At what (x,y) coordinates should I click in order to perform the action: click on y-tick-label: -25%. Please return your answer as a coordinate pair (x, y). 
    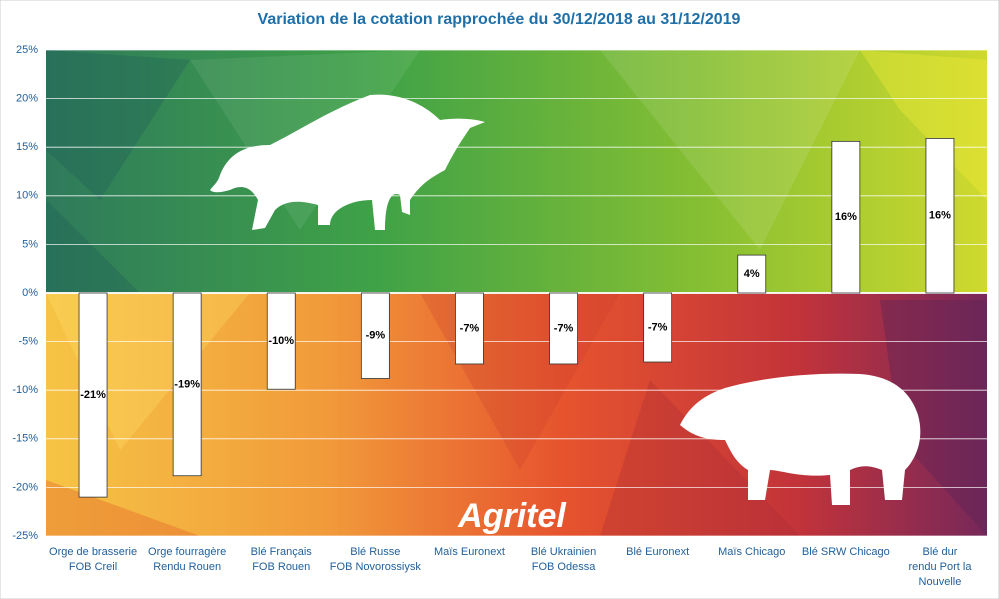
    Looking at the image, I should click on (25, 536).